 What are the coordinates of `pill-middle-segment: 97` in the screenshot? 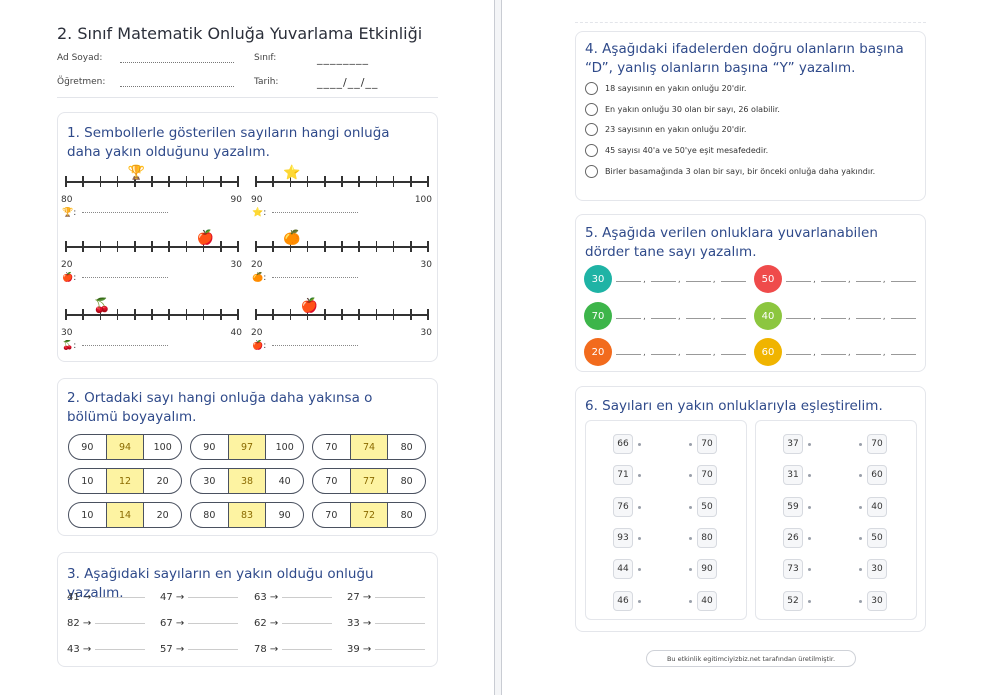 It's located at (247, 447).